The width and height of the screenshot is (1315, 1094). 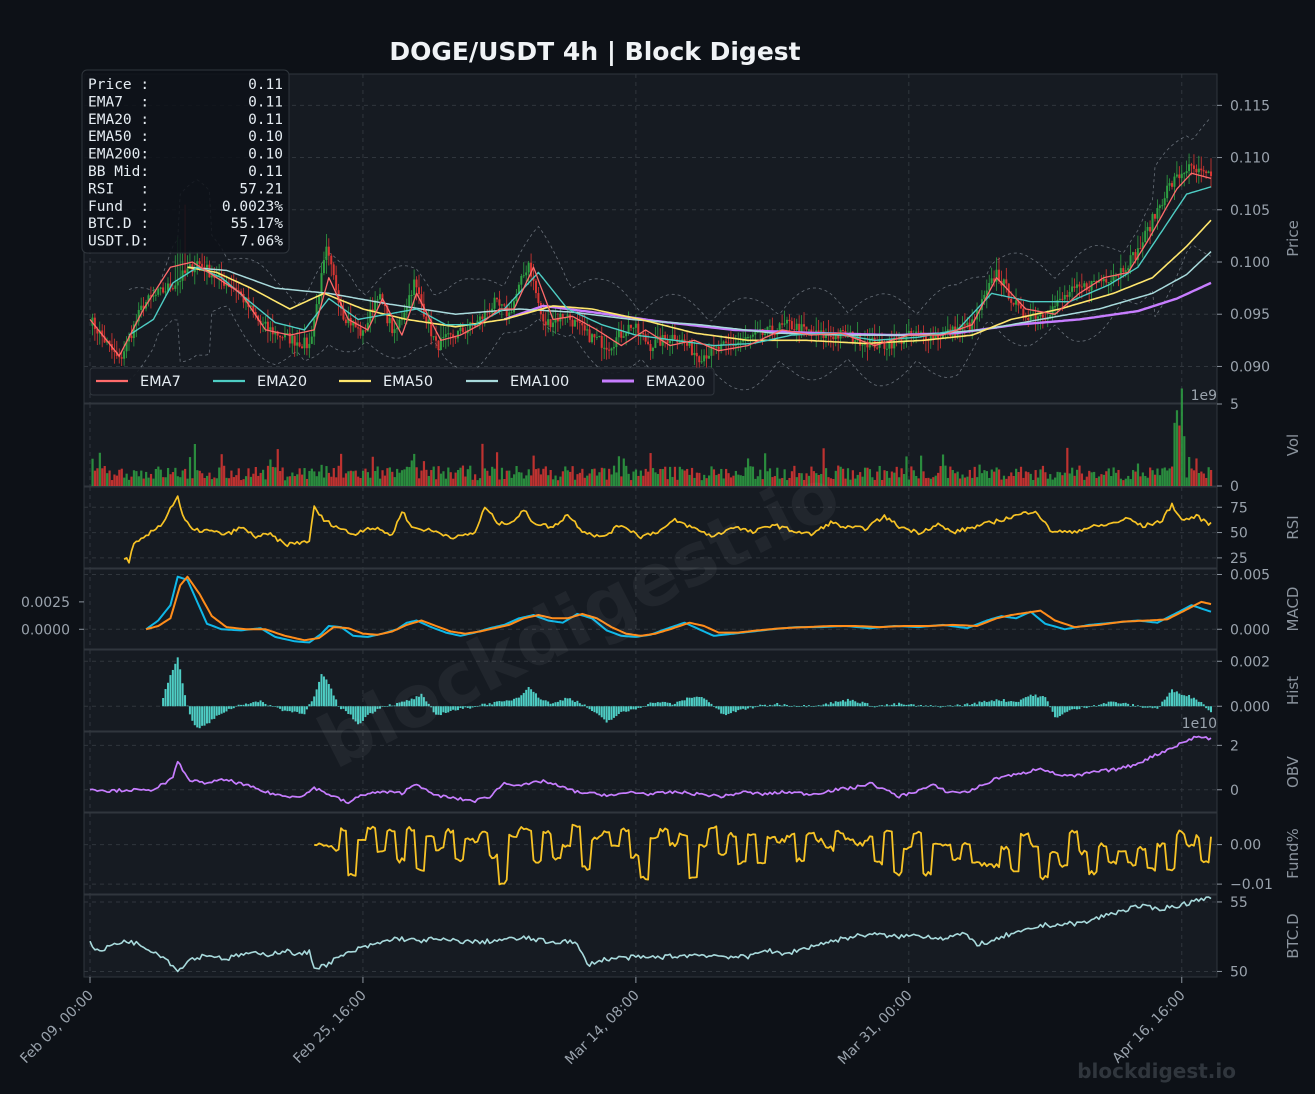 I want to click on info-value: 0.11, so click(x=265, y=85).